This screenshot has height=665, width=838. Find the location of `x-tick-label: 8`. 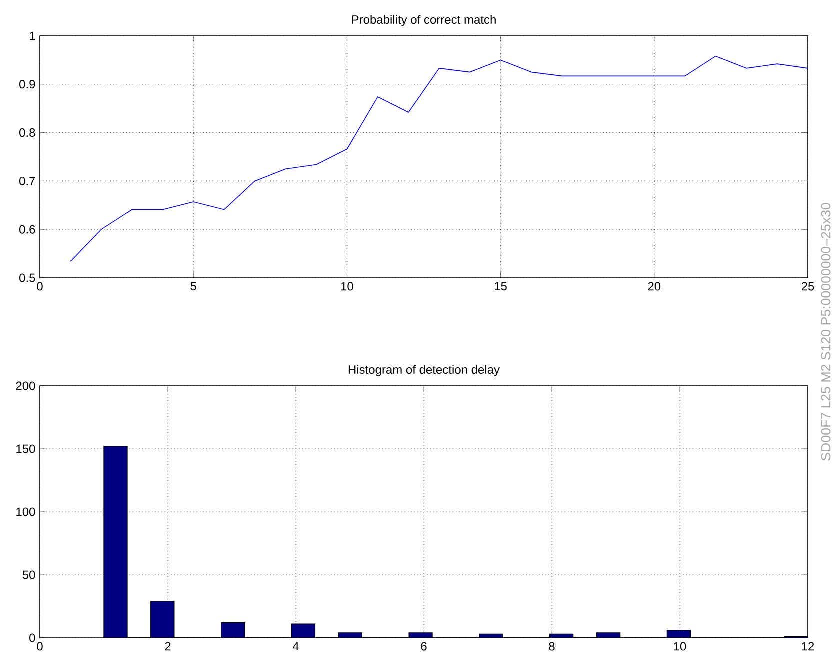

x-tick-label: 8 is located at coordinates (552, 646).